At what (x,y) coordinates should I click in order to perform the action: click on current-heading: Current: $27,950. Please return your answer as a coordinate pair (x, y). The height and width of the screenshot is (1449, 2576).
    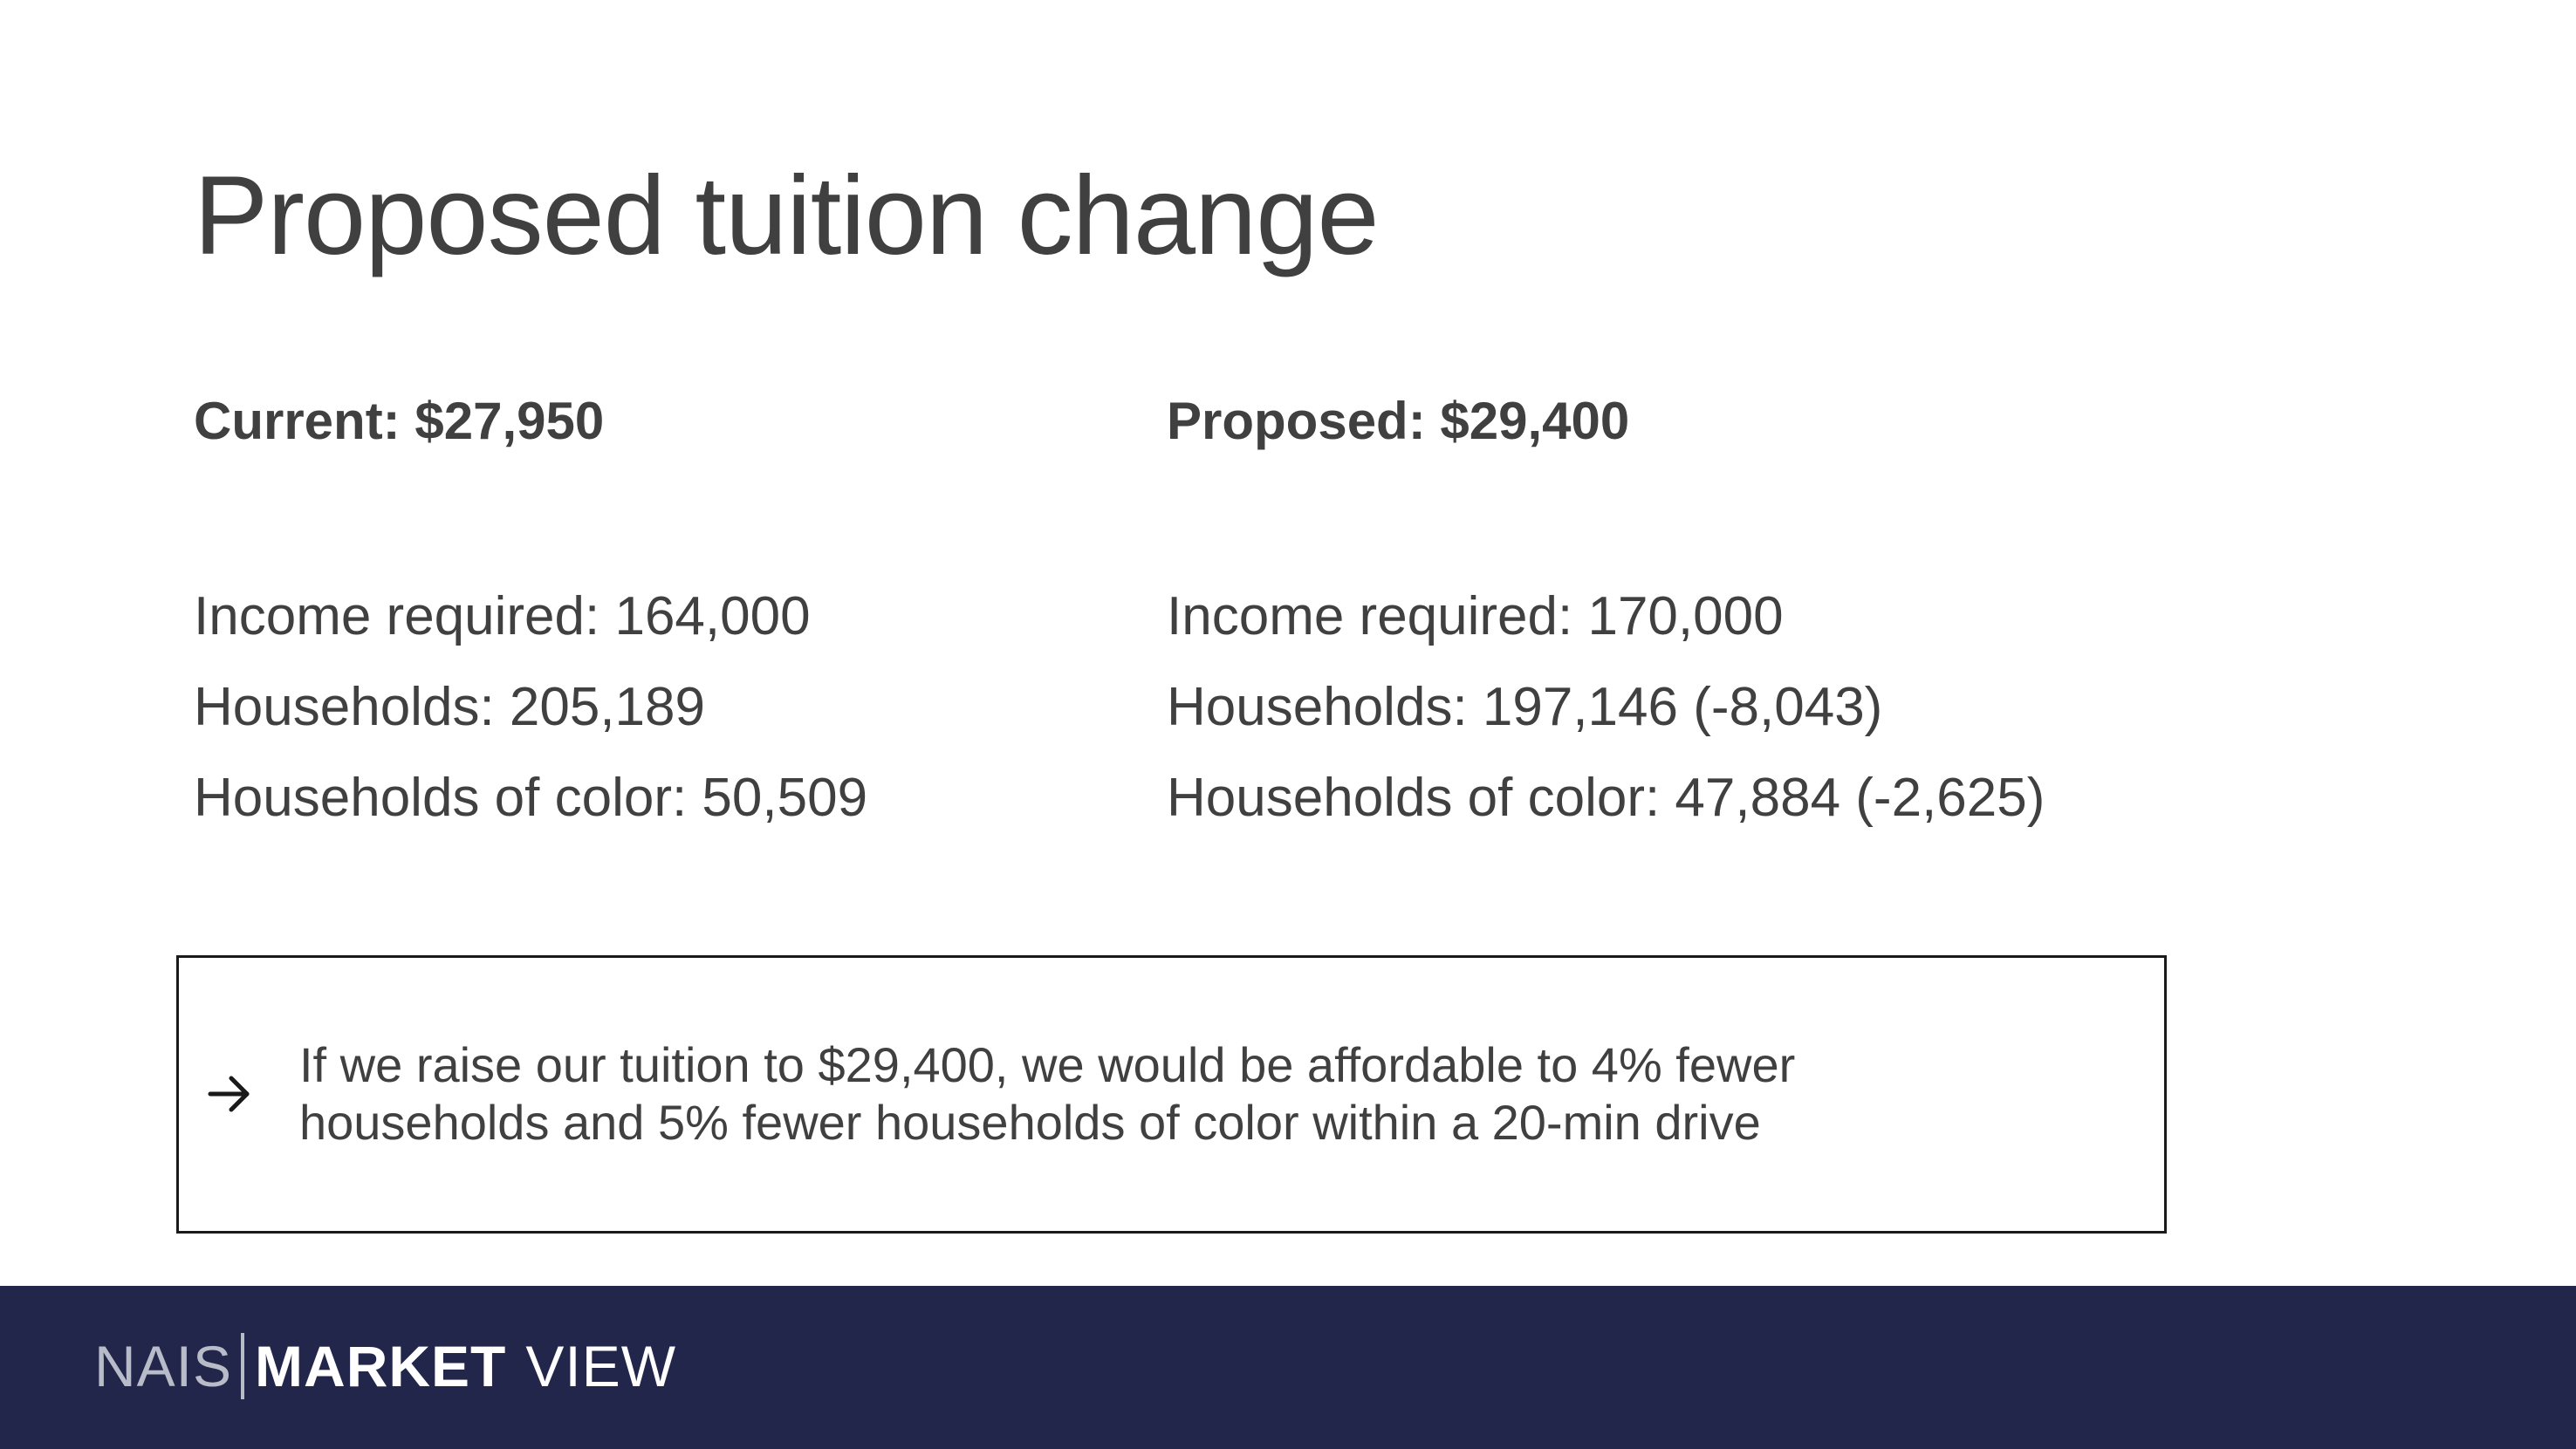
    Looking at the image, I should click on (399, 421).